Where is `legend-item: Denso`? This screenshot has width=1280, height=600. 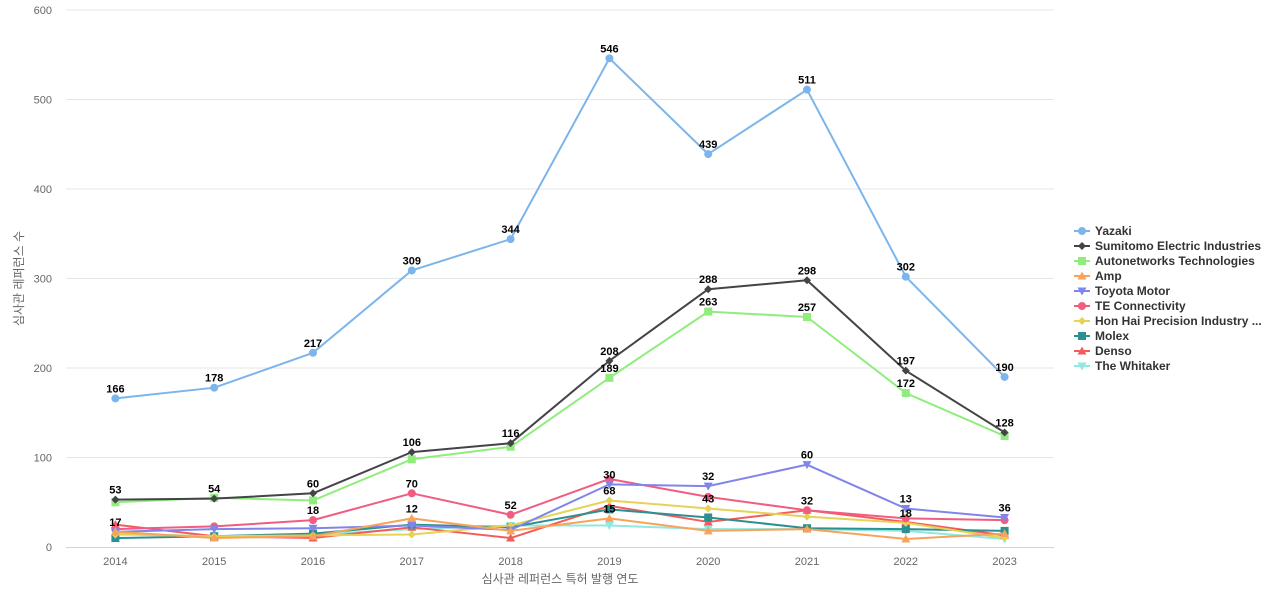 legend-item: Denso is located at coordinates (1103, 351).